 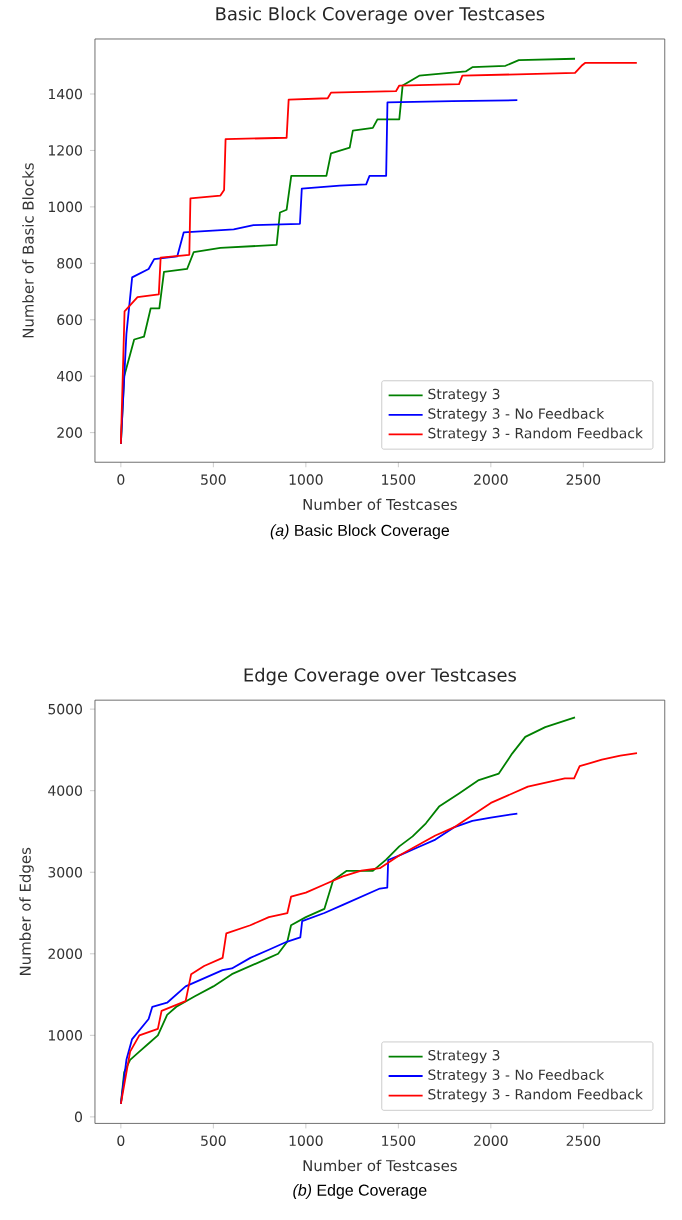 I want to click on chart-title: Basic Block Coverage over Testcases, so click(x=380, y=15).